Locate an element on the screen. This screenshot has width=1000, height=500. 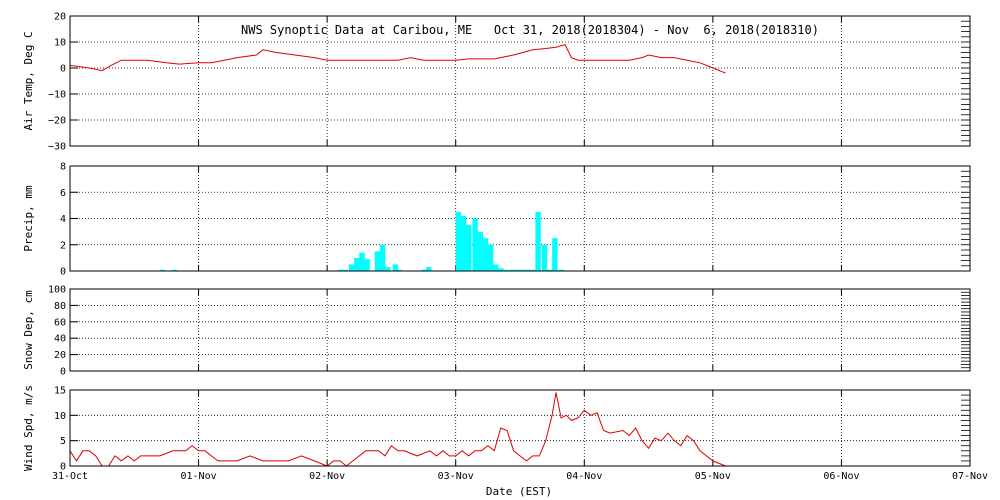
y-tick-label: 40 is located at coordinates (60, 339).